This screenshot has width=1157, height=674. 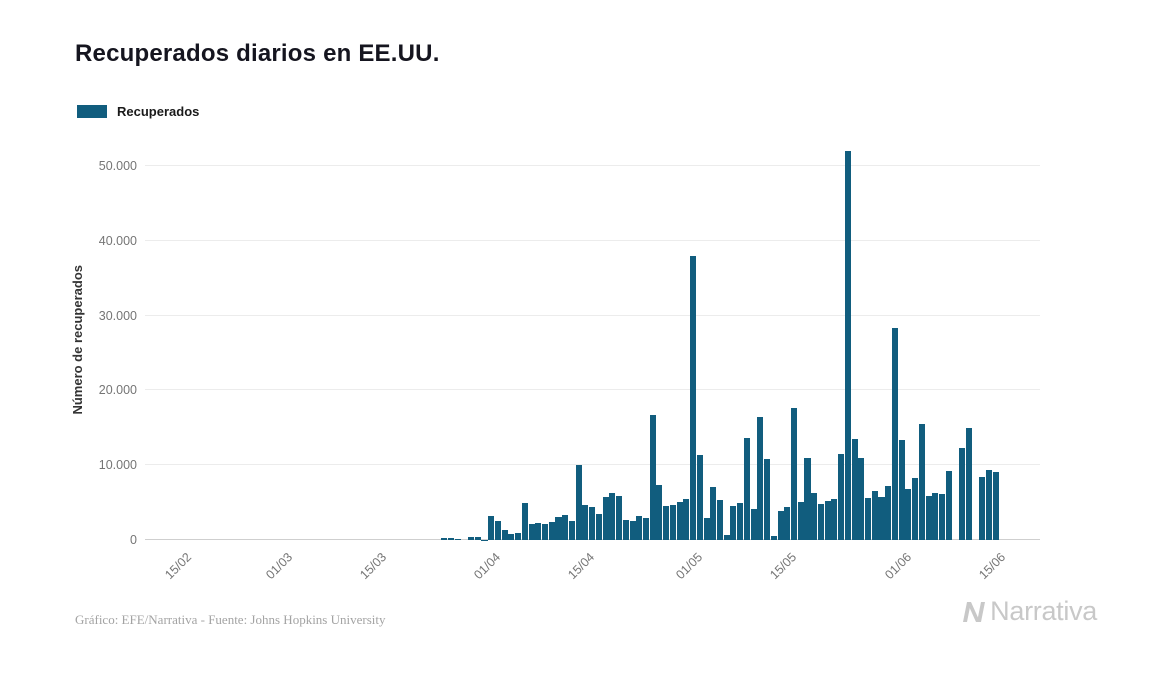 I want to click on page-title: Recuperados diarios en EE.UU., so click(x=257, y=53).